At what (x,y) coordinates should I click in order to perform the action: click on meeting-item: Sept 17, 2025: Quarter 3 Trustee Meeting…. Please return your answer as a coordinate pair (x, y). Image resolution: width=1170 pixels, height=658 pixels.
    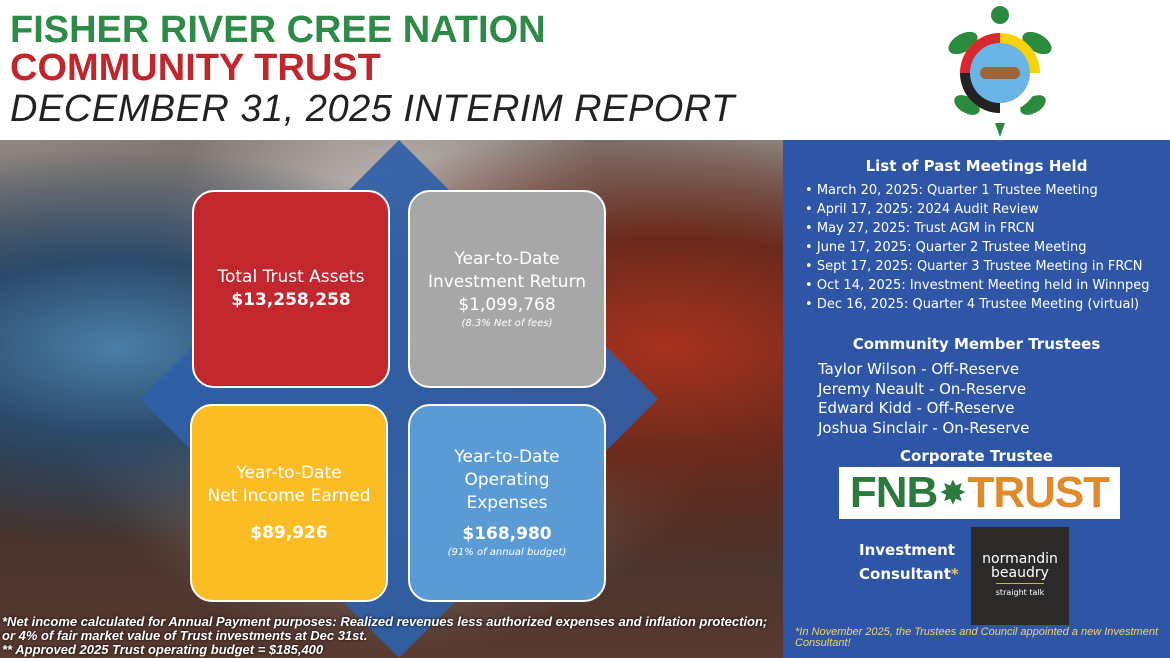
    Looking at the image, I should click on (977, 266).